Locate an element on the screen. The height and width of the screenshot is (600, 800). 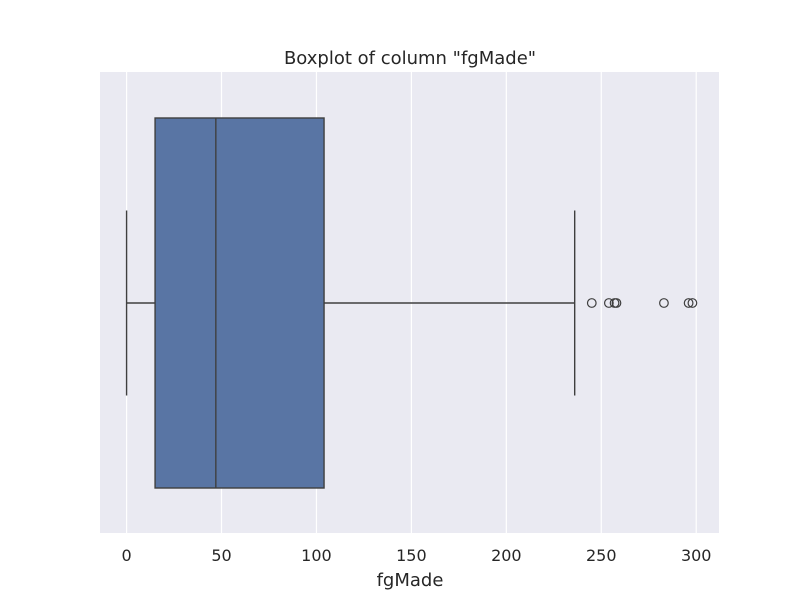
x-tick-label: 50 is located at coordinates (221, 555).